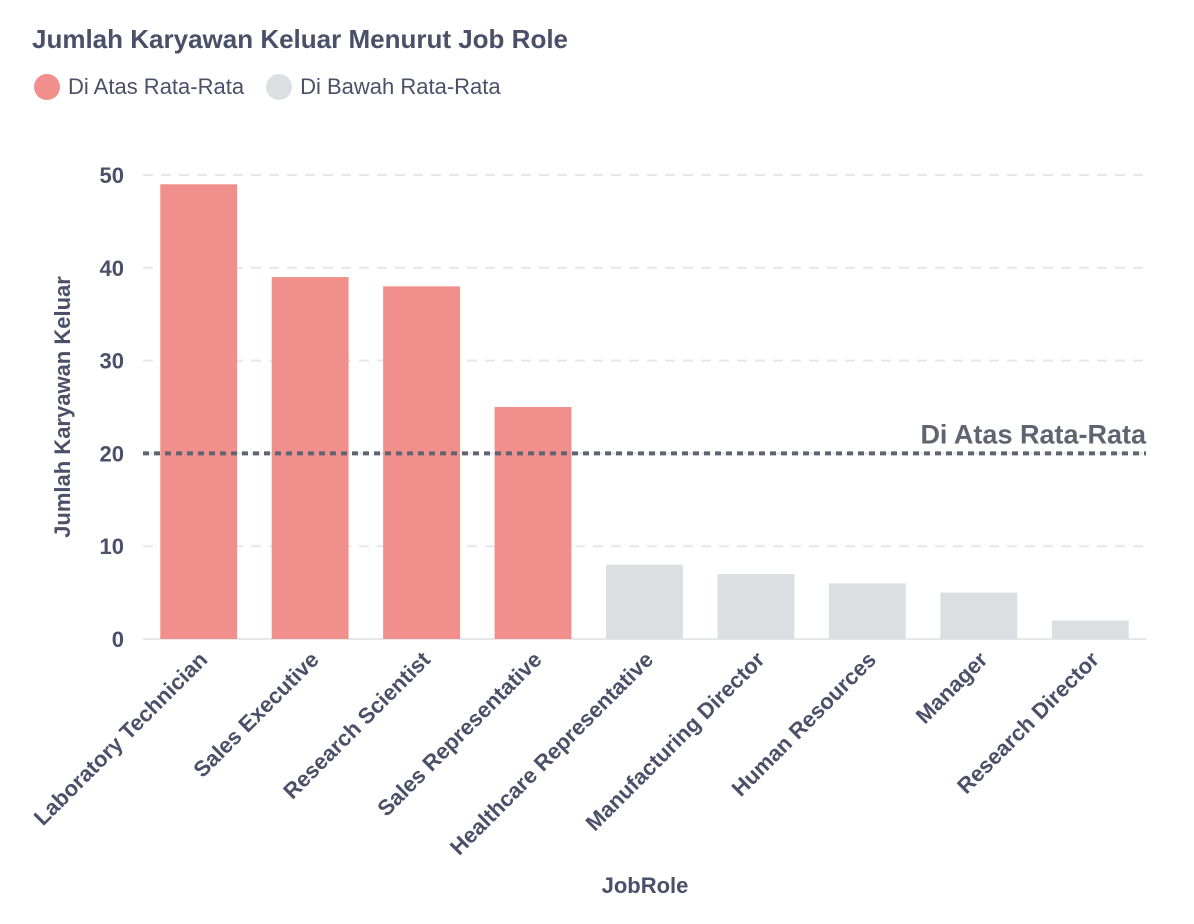 This screenshot has height=924, width=1194. Describe the element at coordinates (310, 458) in the screenshot. I see `bar-sales-executive` at that location.